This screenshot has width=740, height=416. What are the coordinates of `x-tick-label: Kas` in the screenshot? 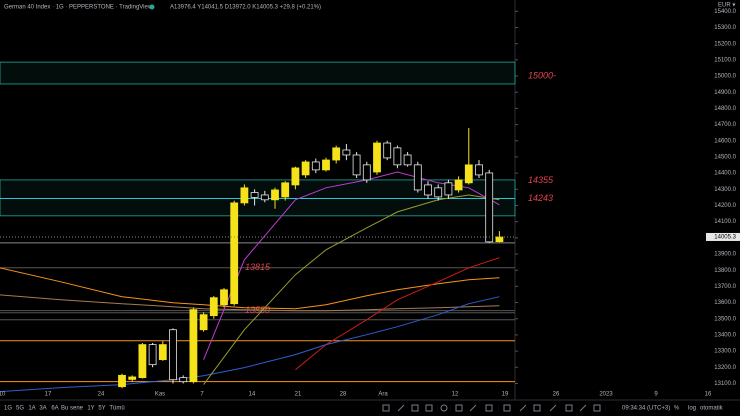 It's located at (160, 395).